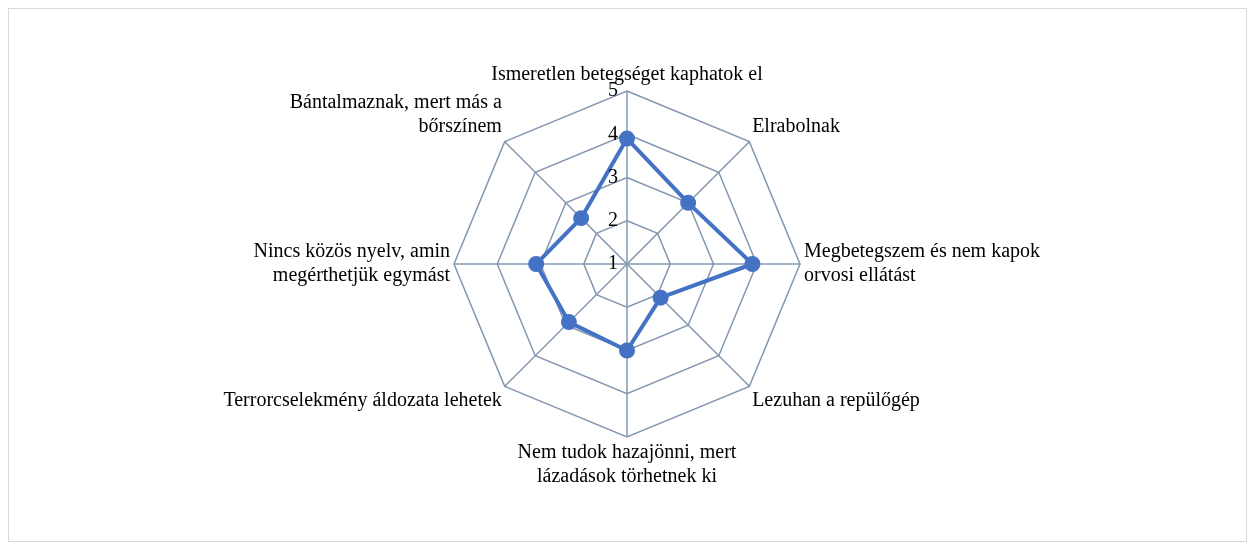  What do you see at coordinates (796, 125) in the screenshot?
I see `spoke-label: Elrabolnak` at bounding box center [796, 125].